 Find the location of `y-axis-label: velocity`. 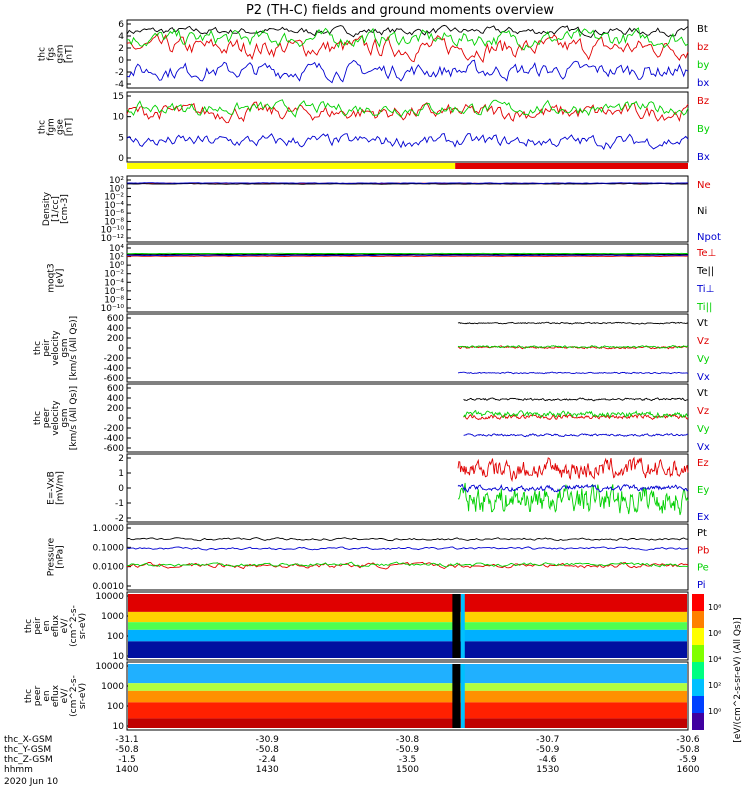

y-axis-label: velocity is located at coordinates (56, 418).